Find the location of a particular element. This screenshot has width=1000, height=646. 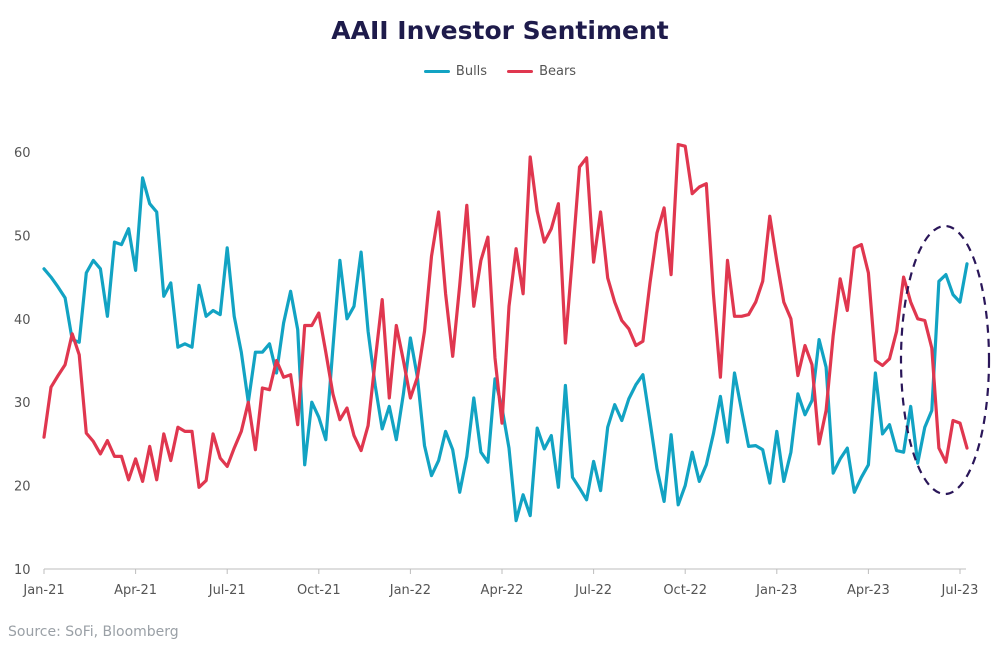

x-tick-label: Jul-21 is located at coordinates (227, 590).